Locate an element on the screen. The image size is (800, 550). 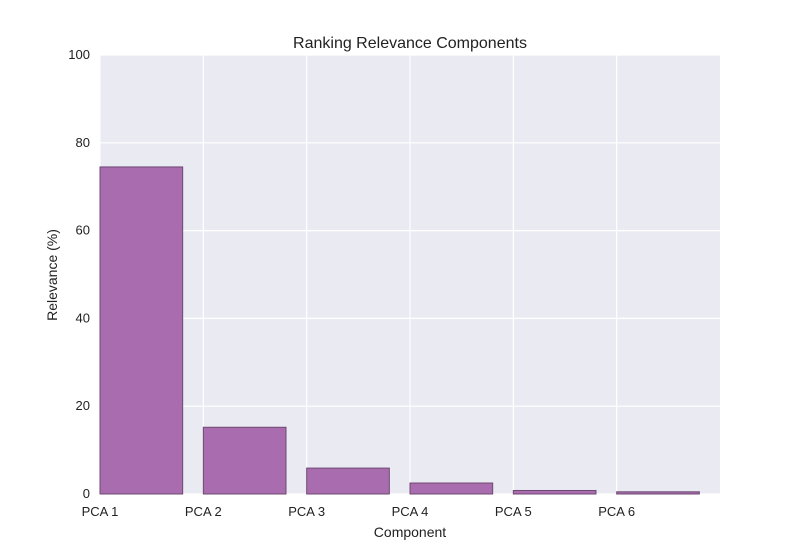
x-tick-label: PCA 6 is located at coordinates (616, 511).